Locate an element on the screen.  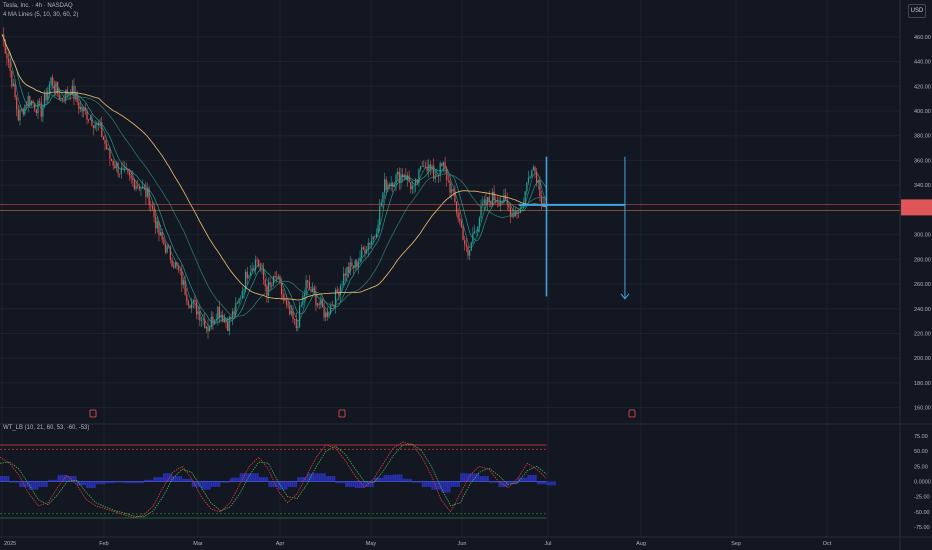
time-tick-label: Jun is located at coordinates (462, 544).